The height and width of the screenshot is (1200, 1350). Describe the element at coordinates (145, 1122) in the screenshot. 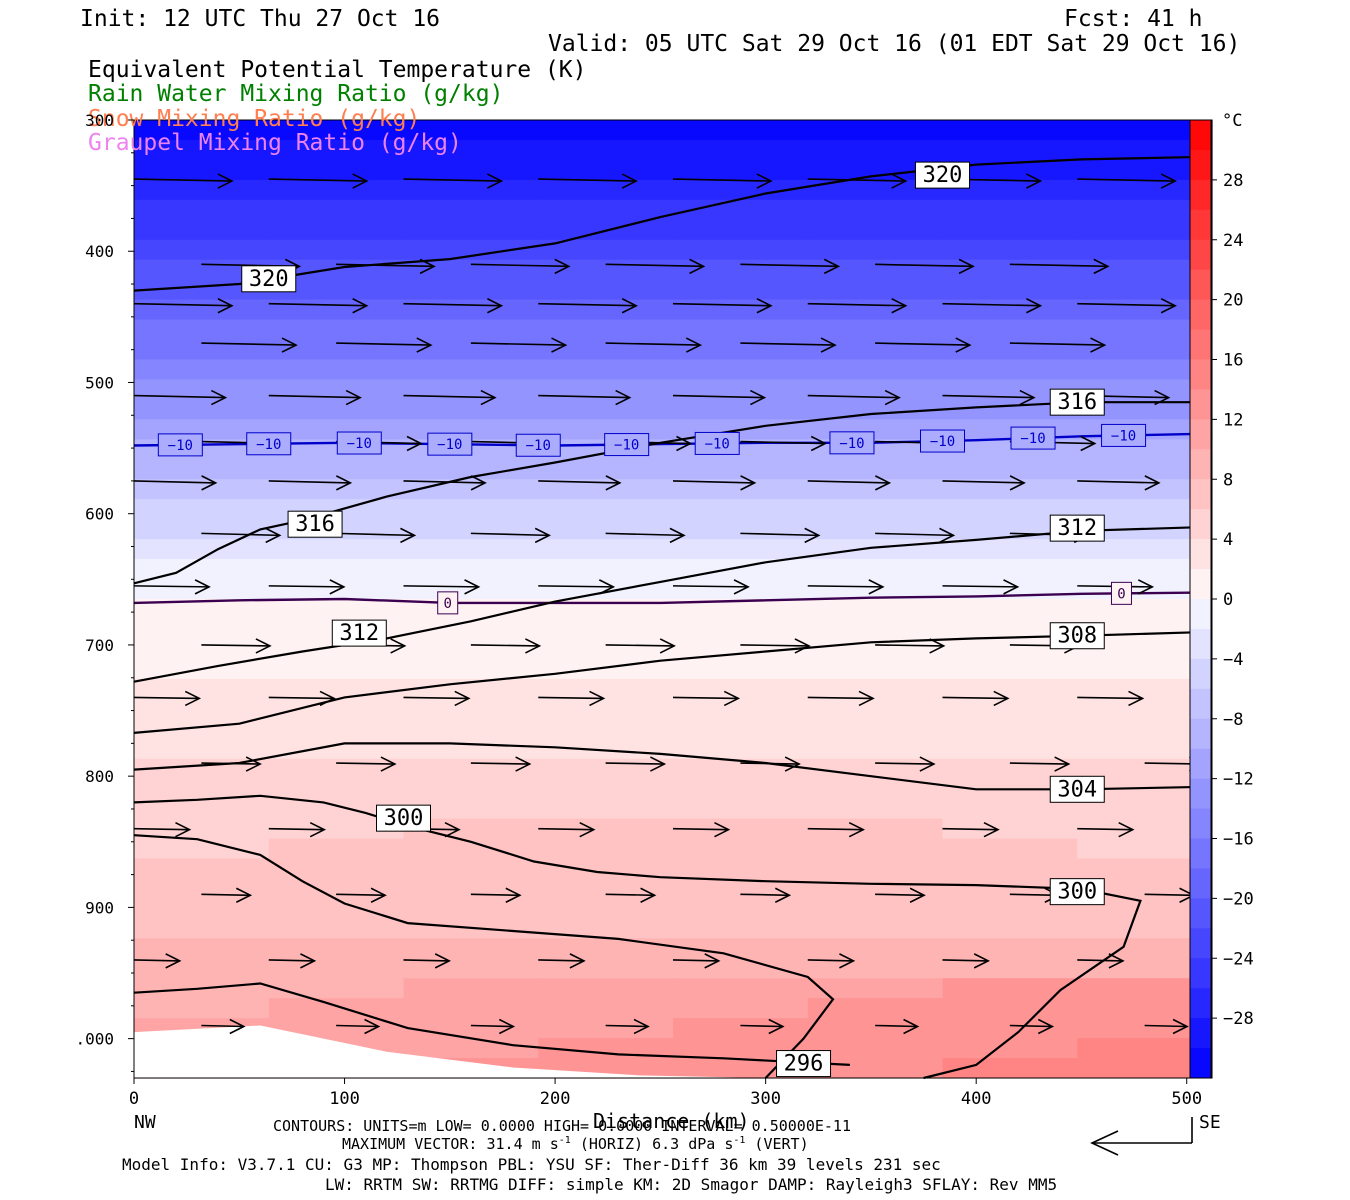

I see `nw-label: NW` at that location.